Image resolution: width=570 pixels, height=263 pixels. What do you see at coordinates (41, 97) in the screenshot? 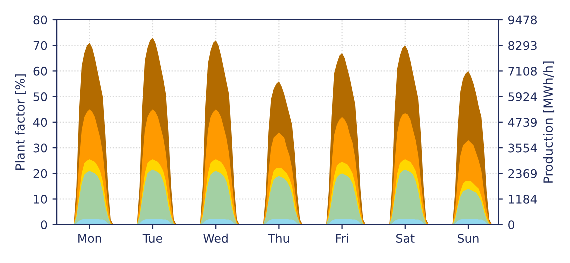
I see `y-tick-label: 50` at bounding box center [41, 97].